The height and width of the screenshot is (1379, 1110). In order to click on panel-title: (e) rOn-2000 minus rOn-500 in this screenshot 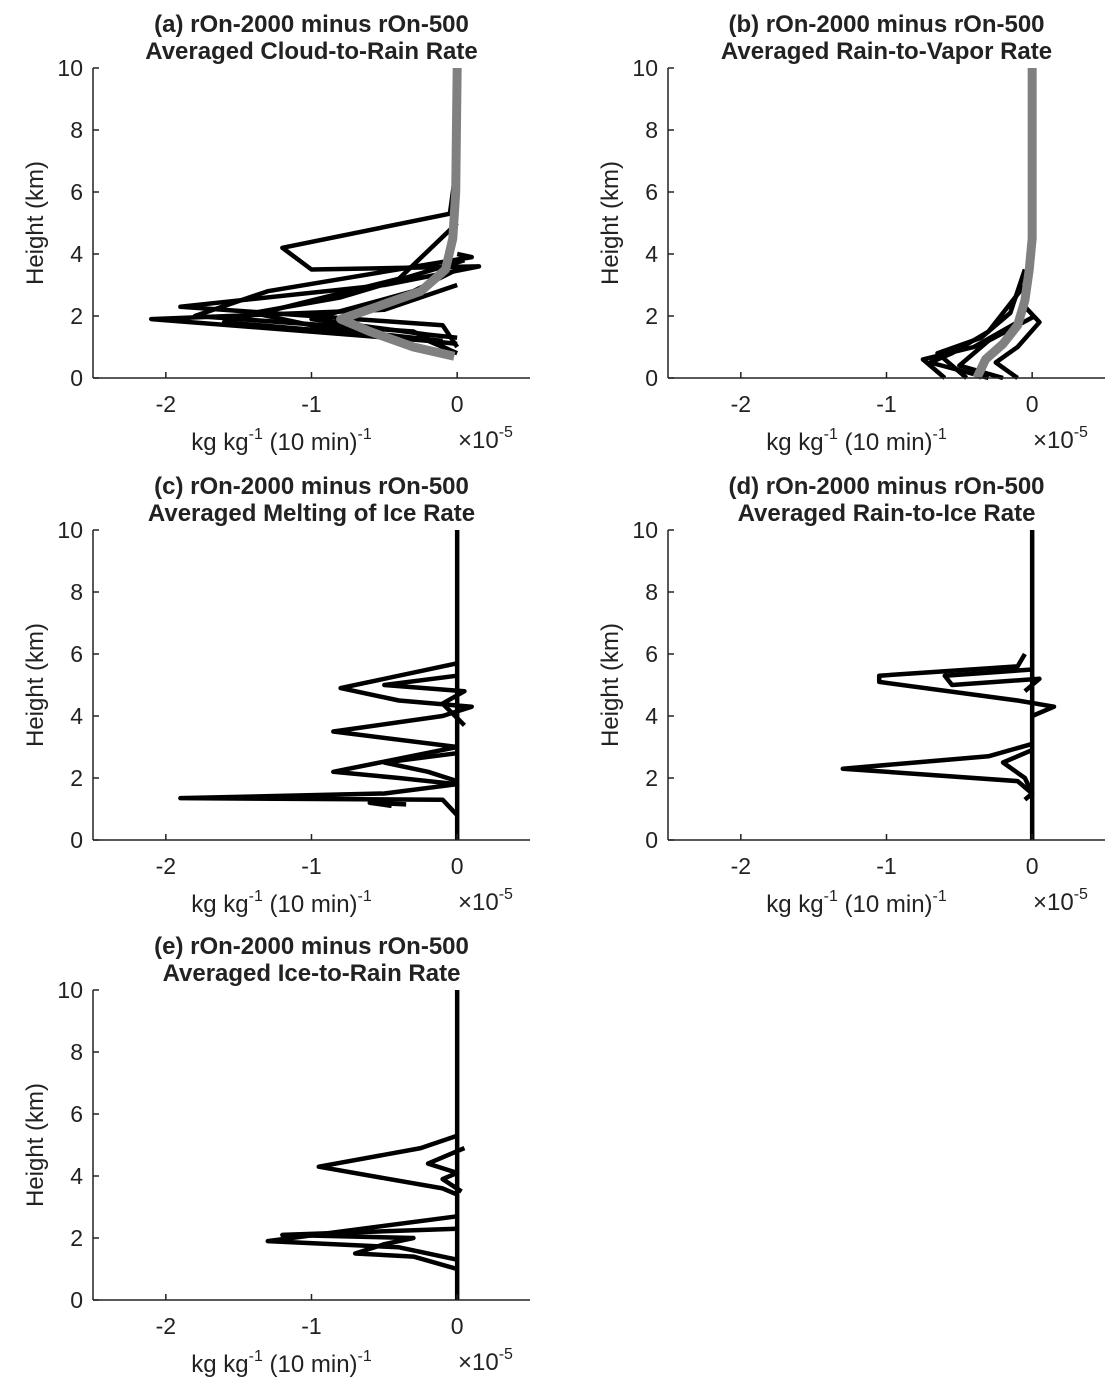, I will do `click(311, 946)`.